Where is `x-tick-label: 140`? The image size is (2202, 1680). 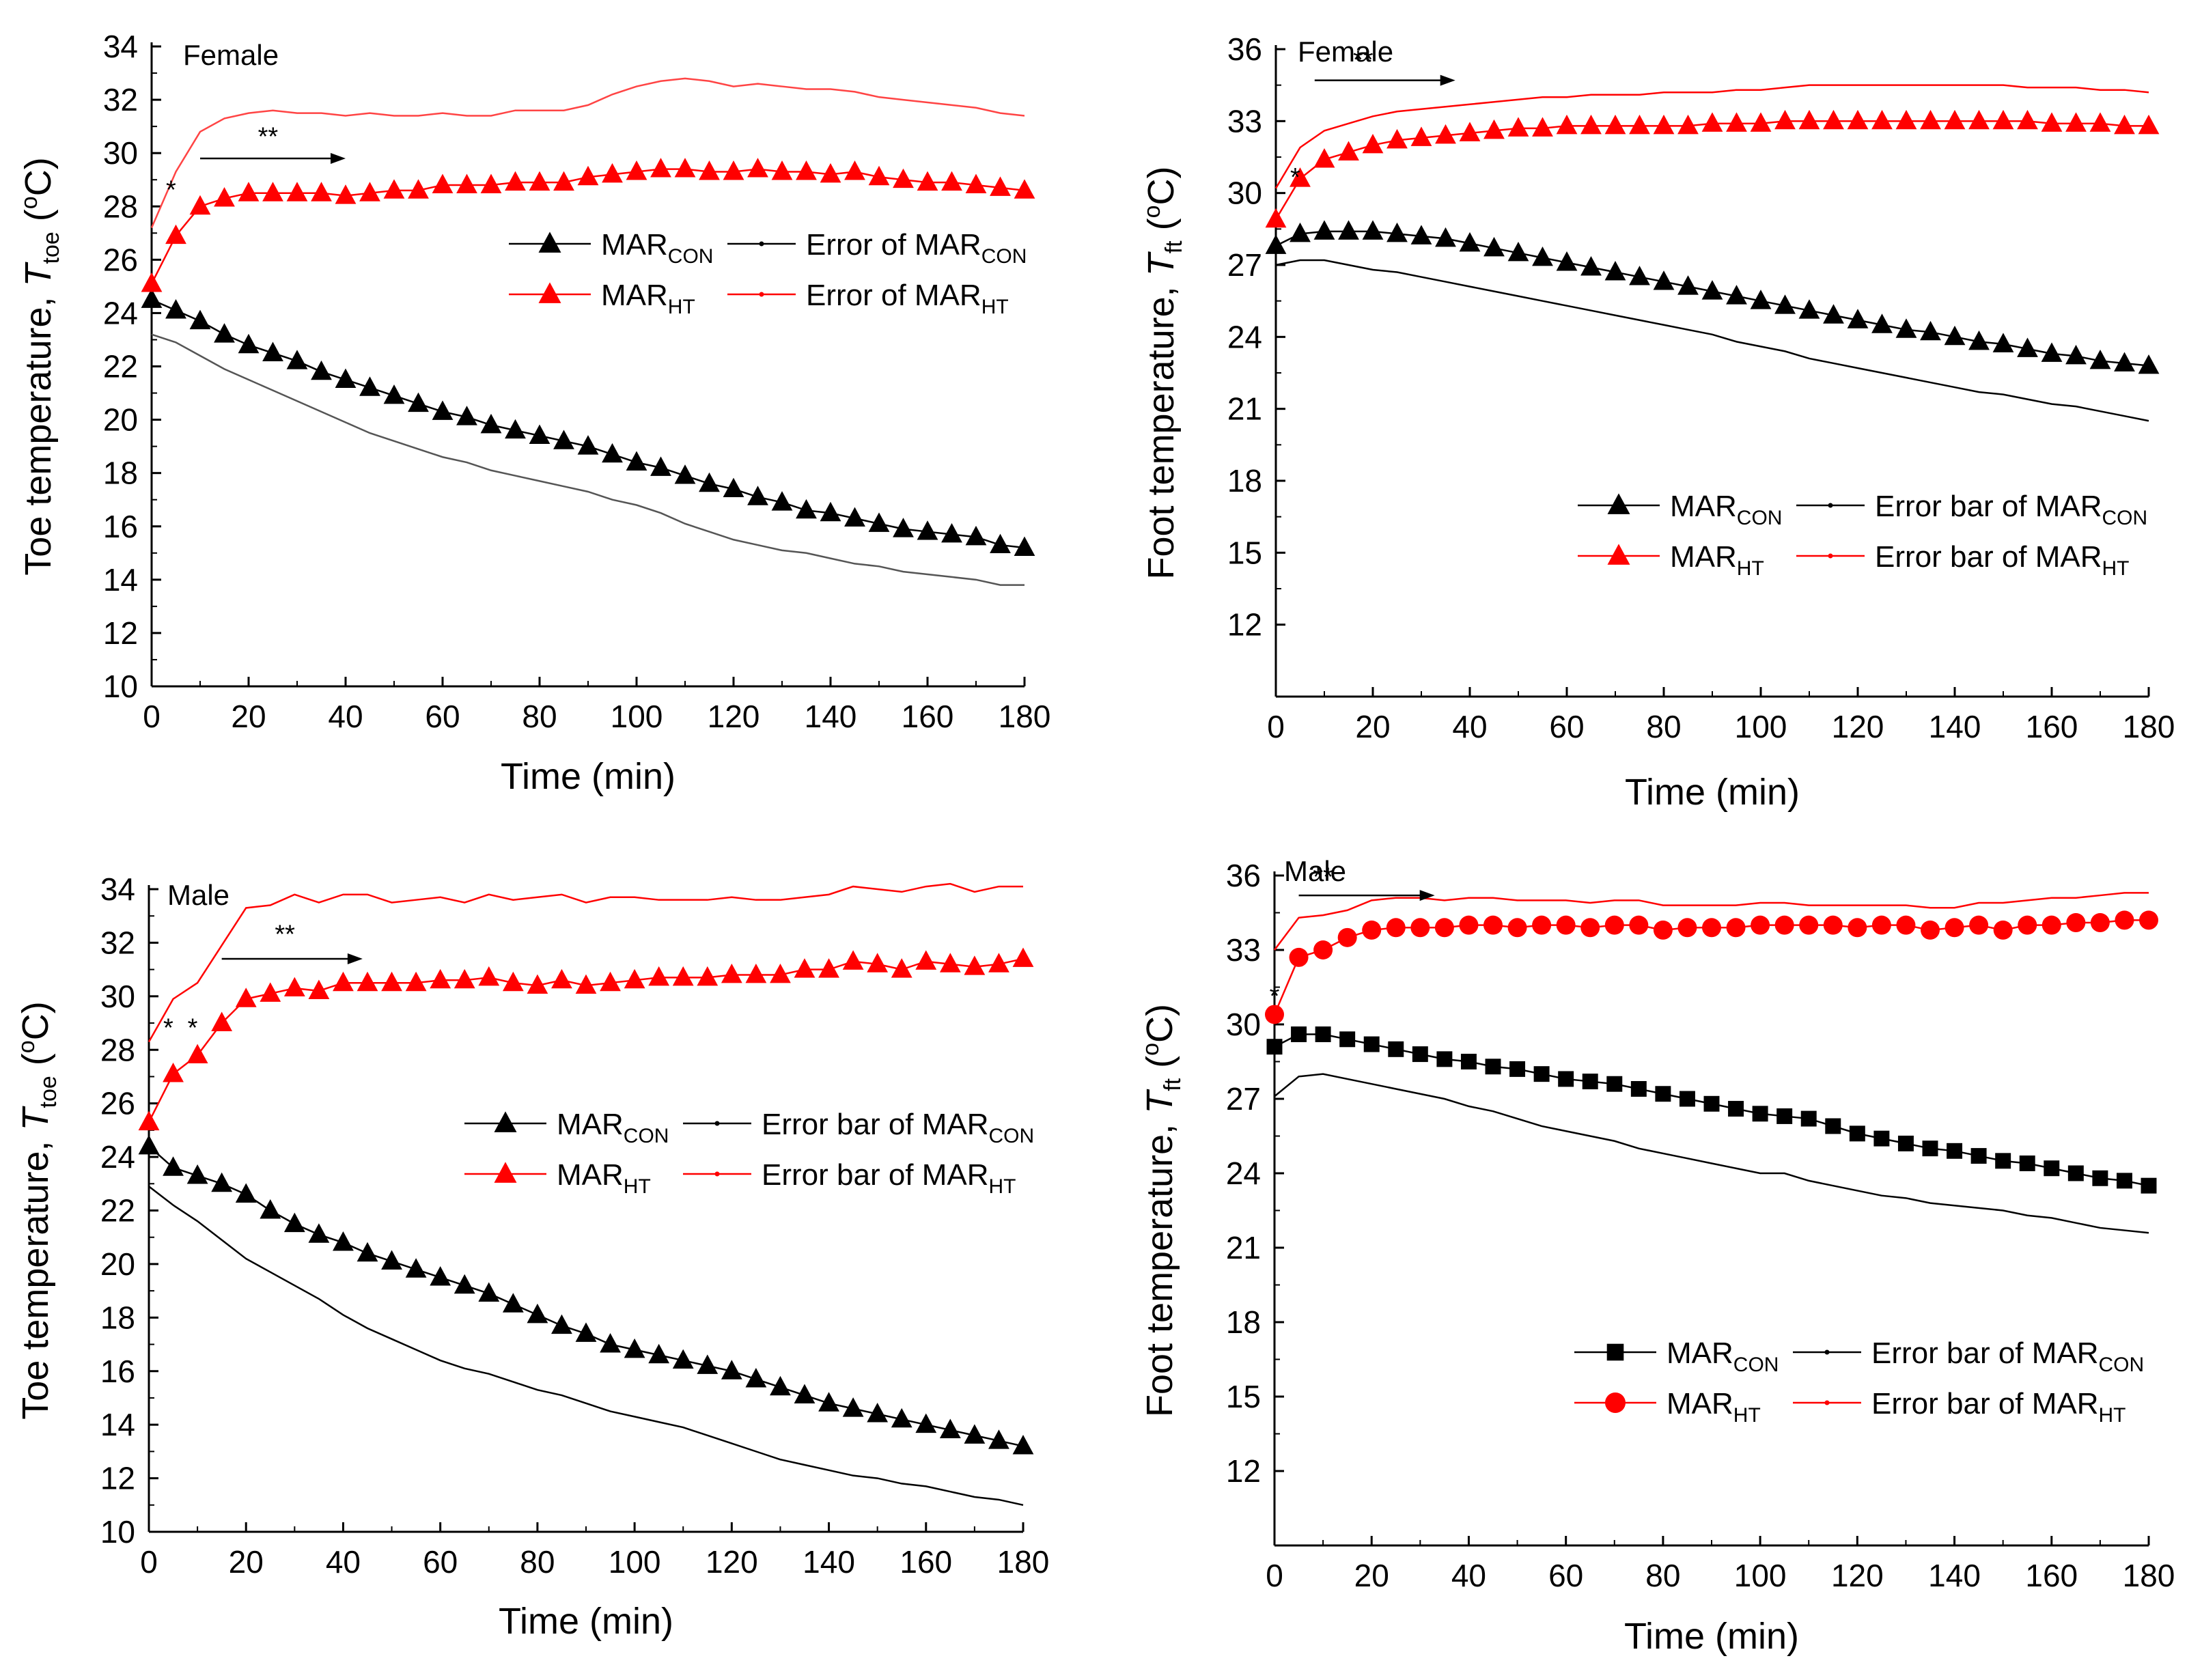
x-tick-label: 140 is located at coordinates (1954, 1575).